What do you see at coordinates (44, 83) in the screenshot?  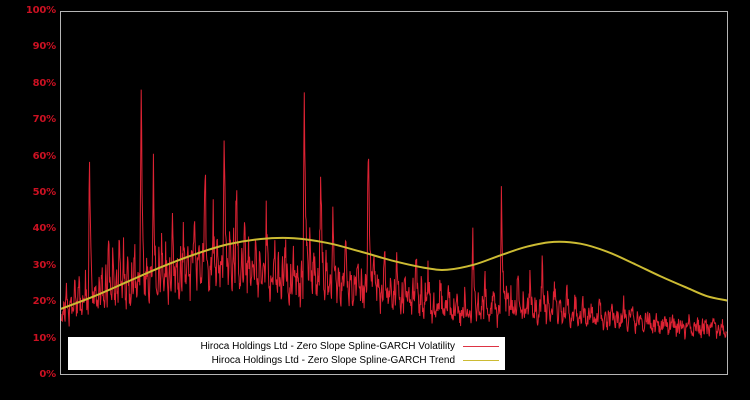 I see `y-axis-tick-label: 80%` at bounding box center [44, 83].